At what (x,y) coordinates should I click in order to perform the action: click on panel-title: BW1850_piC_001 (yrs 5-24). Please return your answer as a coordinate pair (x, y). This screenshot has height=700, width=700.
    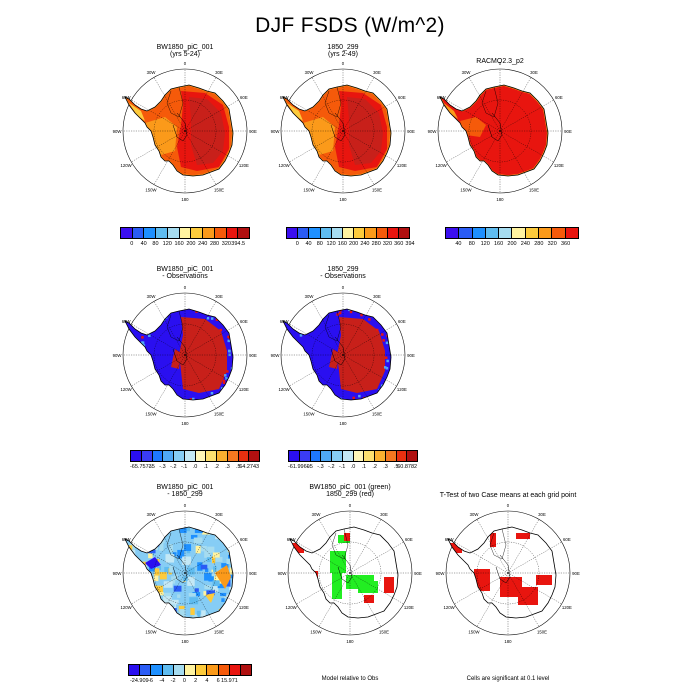
    Looking at the image, I should click on (185, 51).